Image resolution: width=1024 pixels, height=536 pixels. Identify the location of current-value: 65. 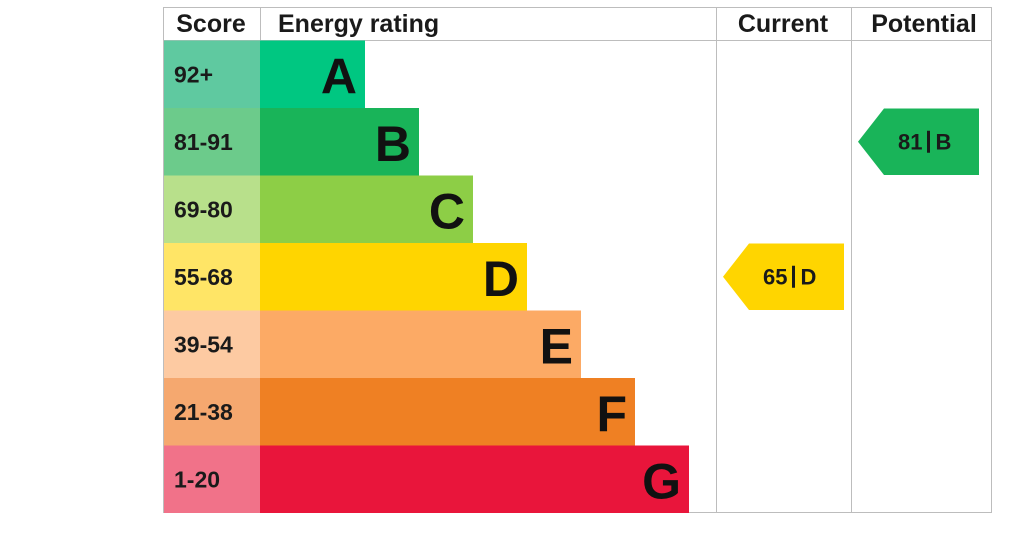
(775, 276).